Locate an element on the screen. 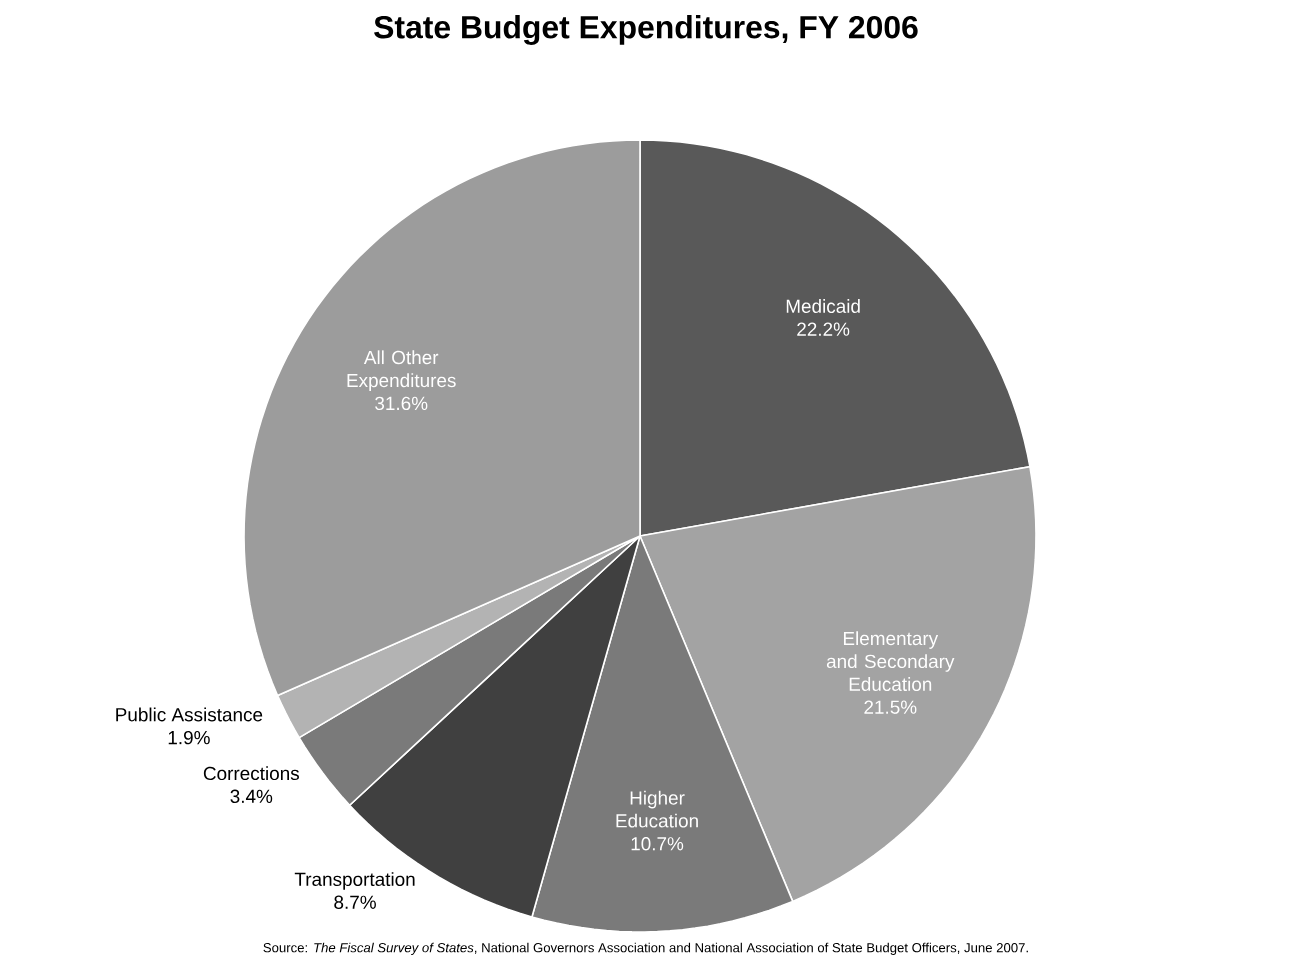 This screenshot has height=966, width=1292. data-label: 8.7% is located at coordinates (355, 902).